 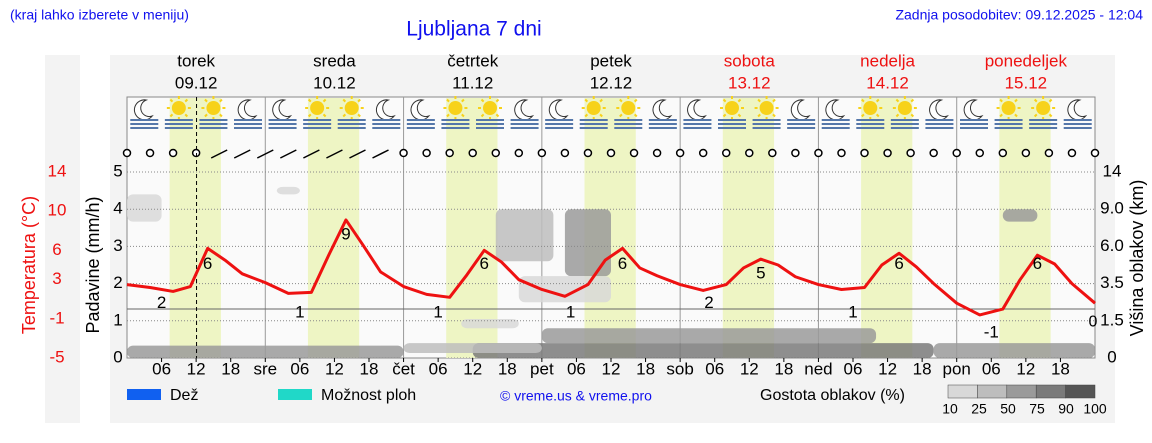 I want to click on precip-axis-title: Padavine (mm/h), so click(x=93, y=264).